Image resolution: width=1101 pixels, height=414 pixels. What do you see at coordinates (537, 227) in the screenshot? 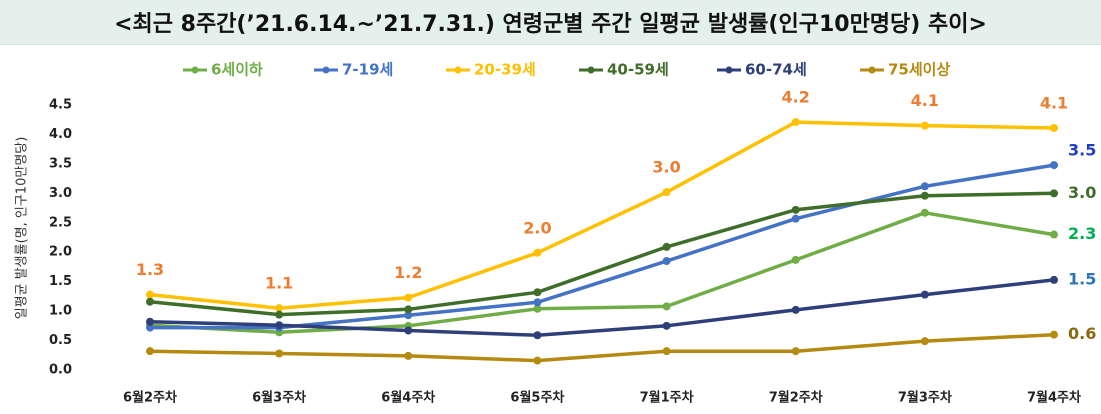
I see `data-label-20-39: 2.0` at bounding box center [537, 227].